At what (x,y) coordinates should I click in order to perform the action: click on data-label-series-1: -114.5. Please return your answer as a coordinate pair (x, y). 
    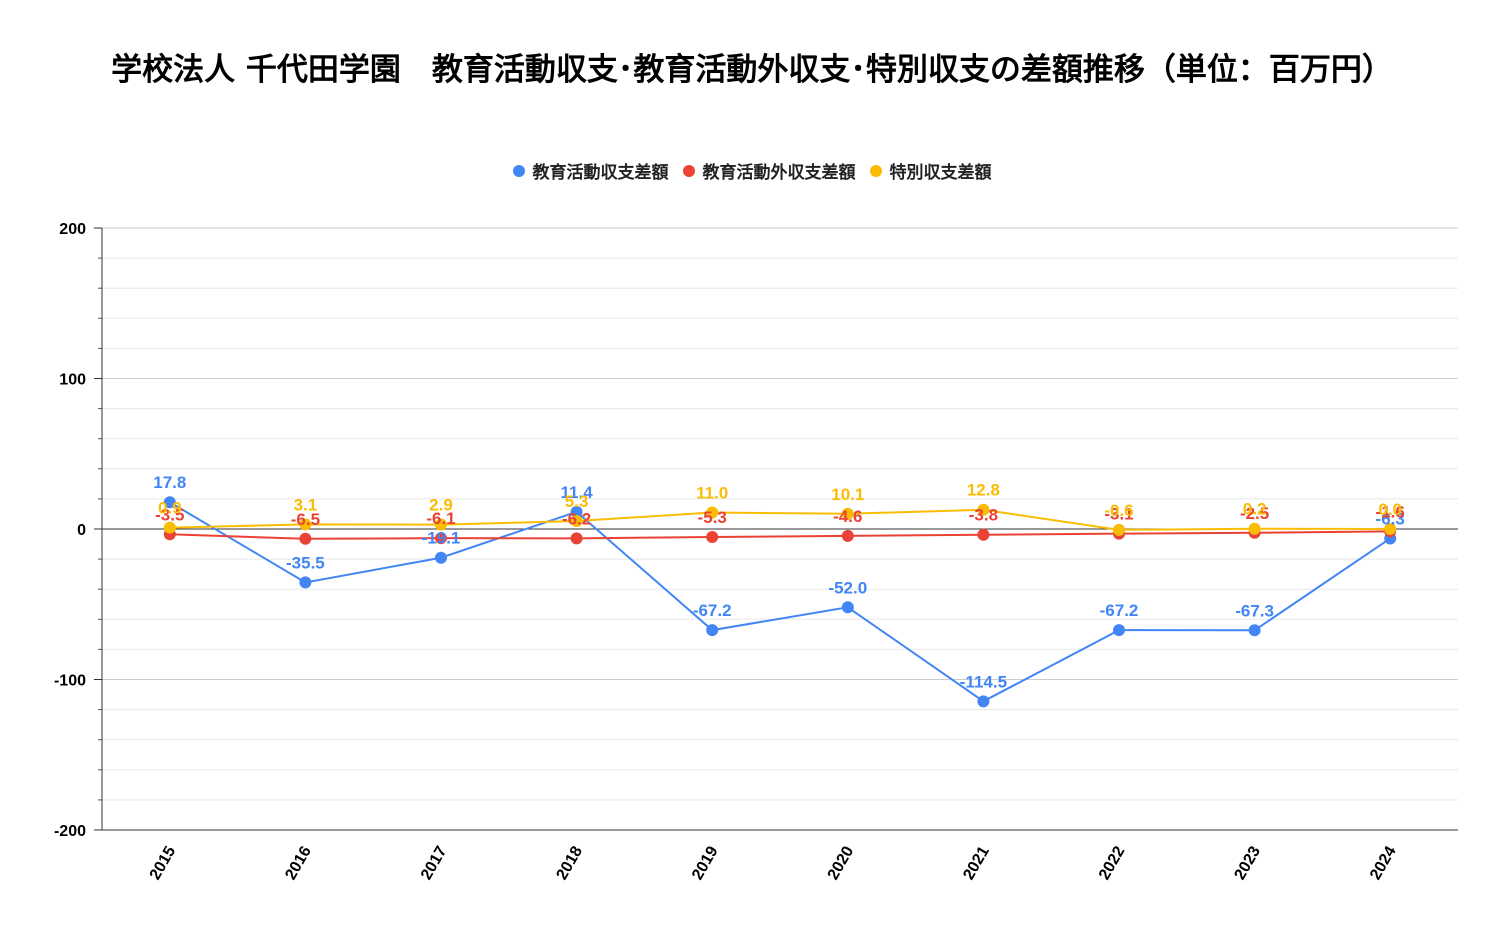
    Looking at the image, I should click on (983, 681).